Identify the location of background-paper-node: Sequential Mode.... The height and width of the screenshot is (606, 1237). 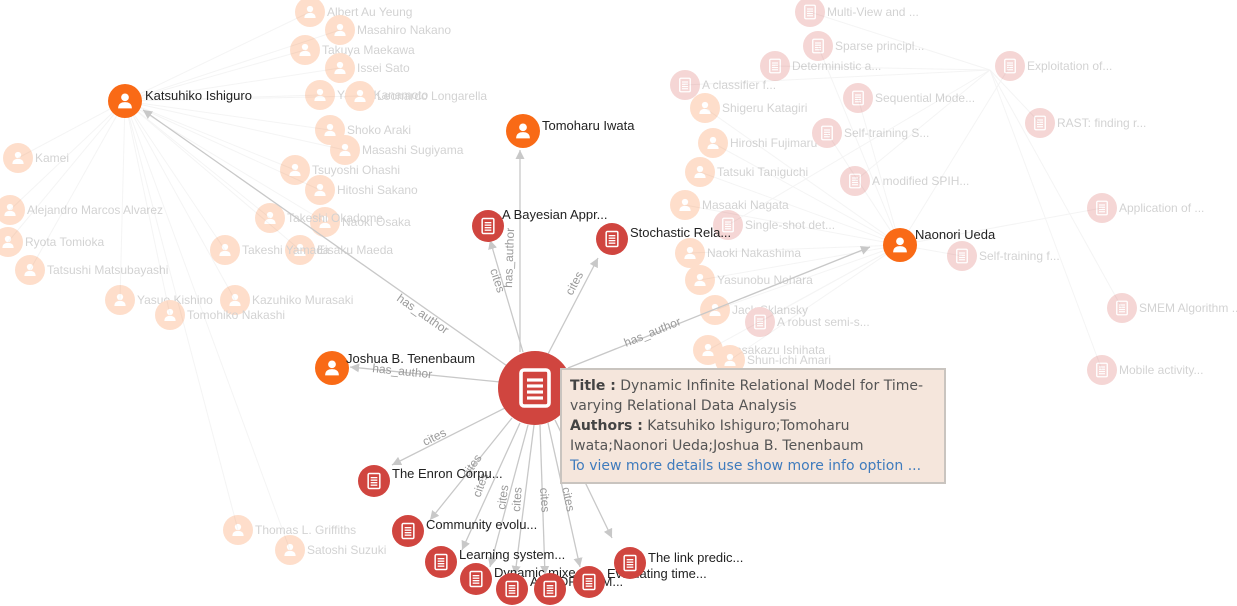
(909, 98).